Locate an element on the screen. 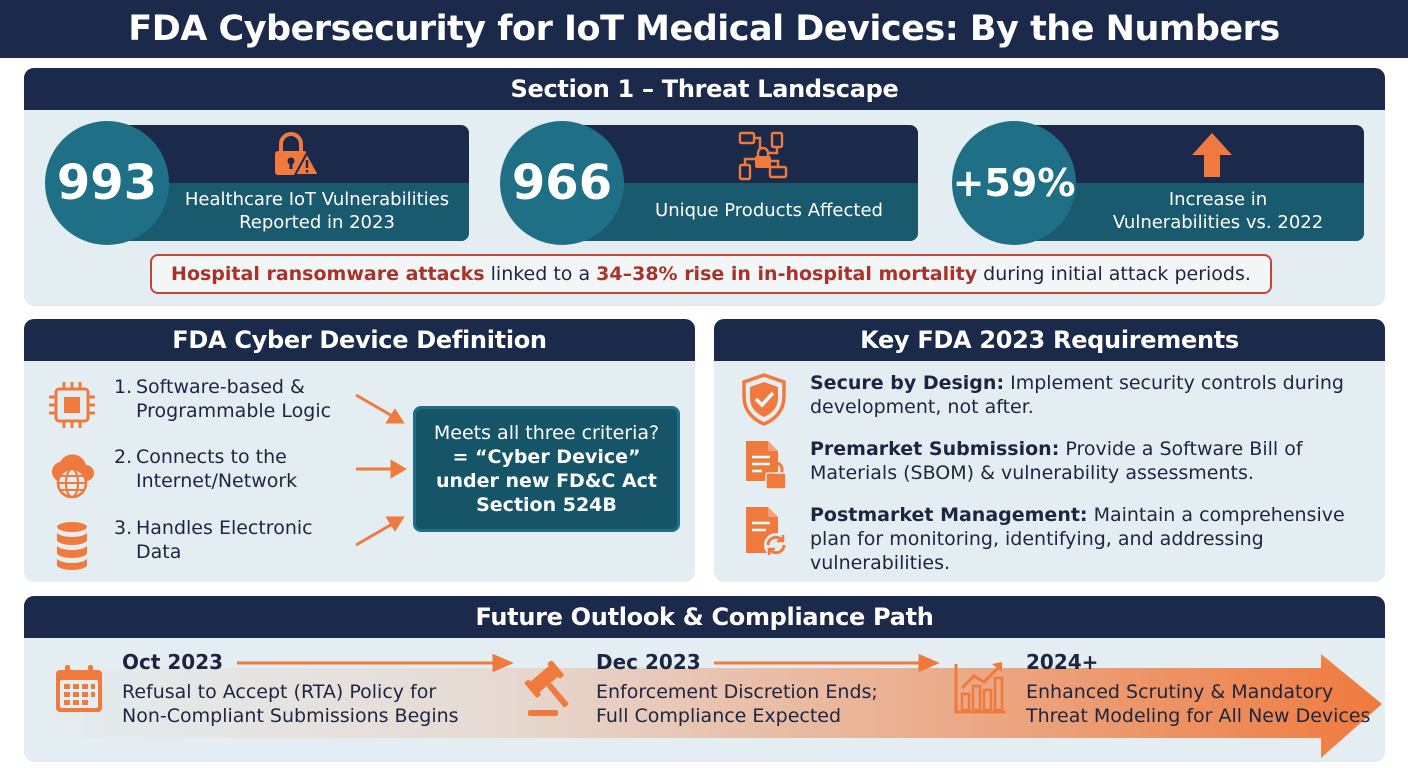  lock-warning-icon is located at coordinates (298, 154).